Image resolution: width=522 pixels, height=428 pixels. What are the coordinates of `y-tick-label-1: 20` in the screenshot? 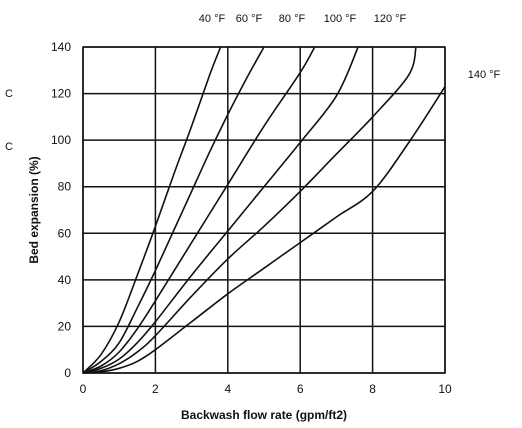 It's located at (65, 326).